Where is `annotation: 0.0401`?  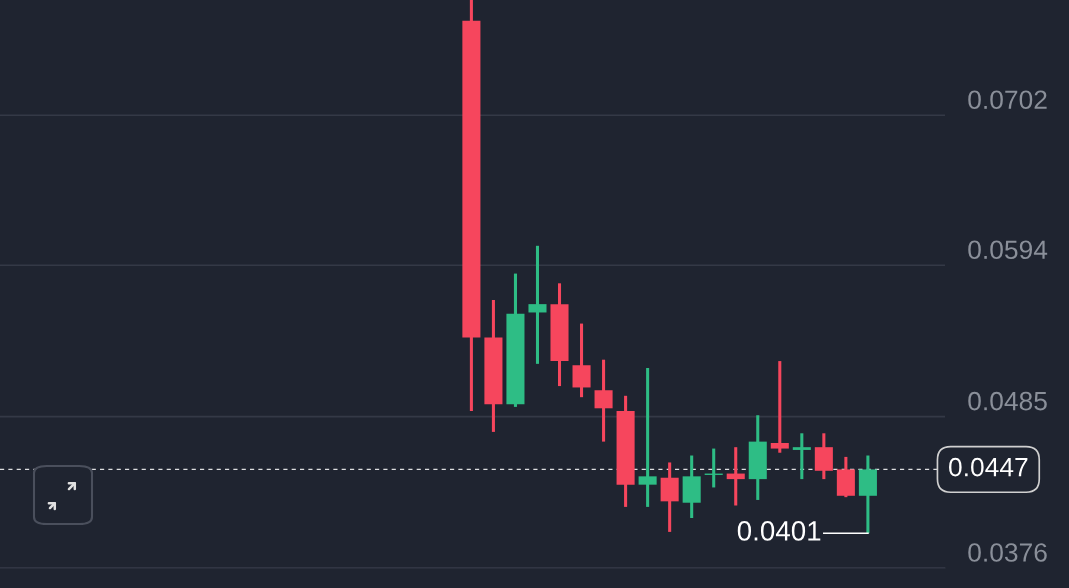
annotation: 0.0401 is located at coordinates (779, 531).